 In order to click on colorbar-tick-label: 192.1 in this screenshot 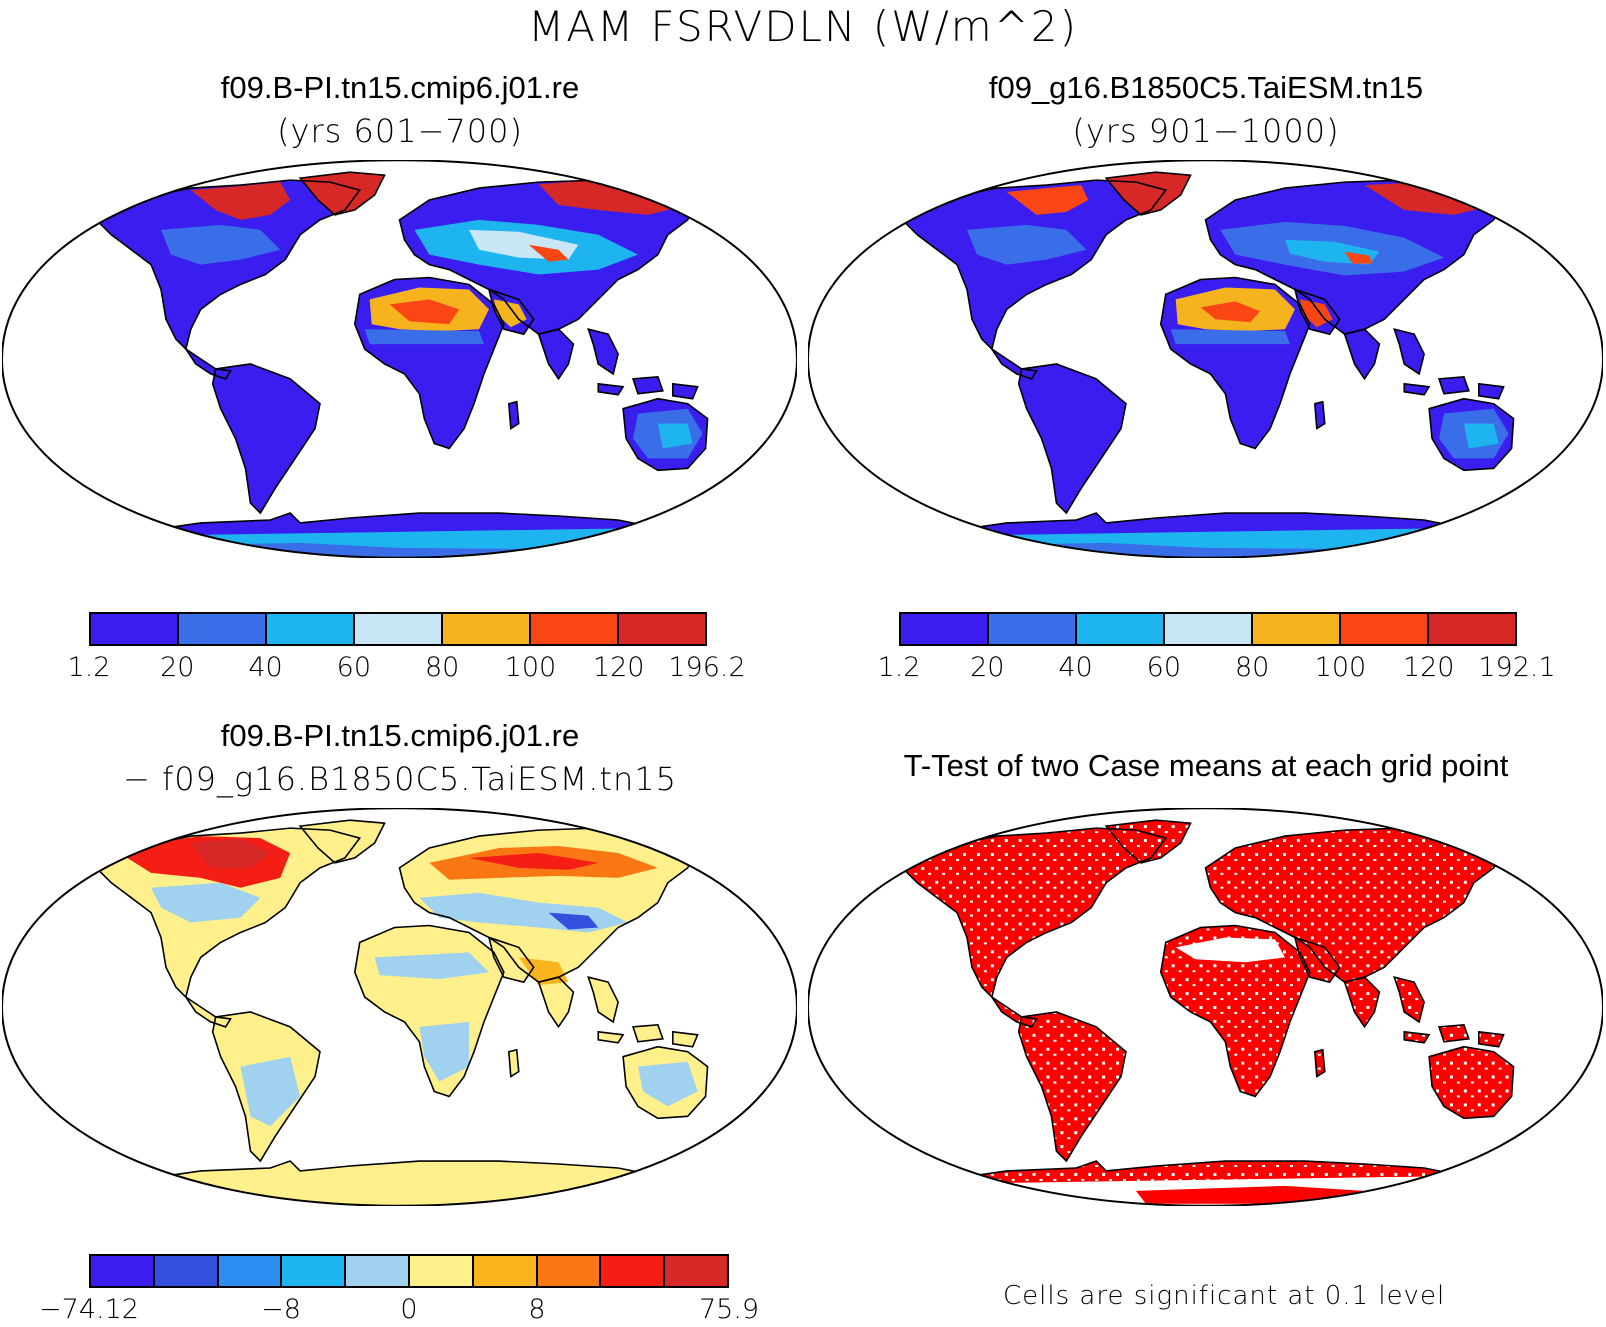, I will do `click(1517, 667)`.